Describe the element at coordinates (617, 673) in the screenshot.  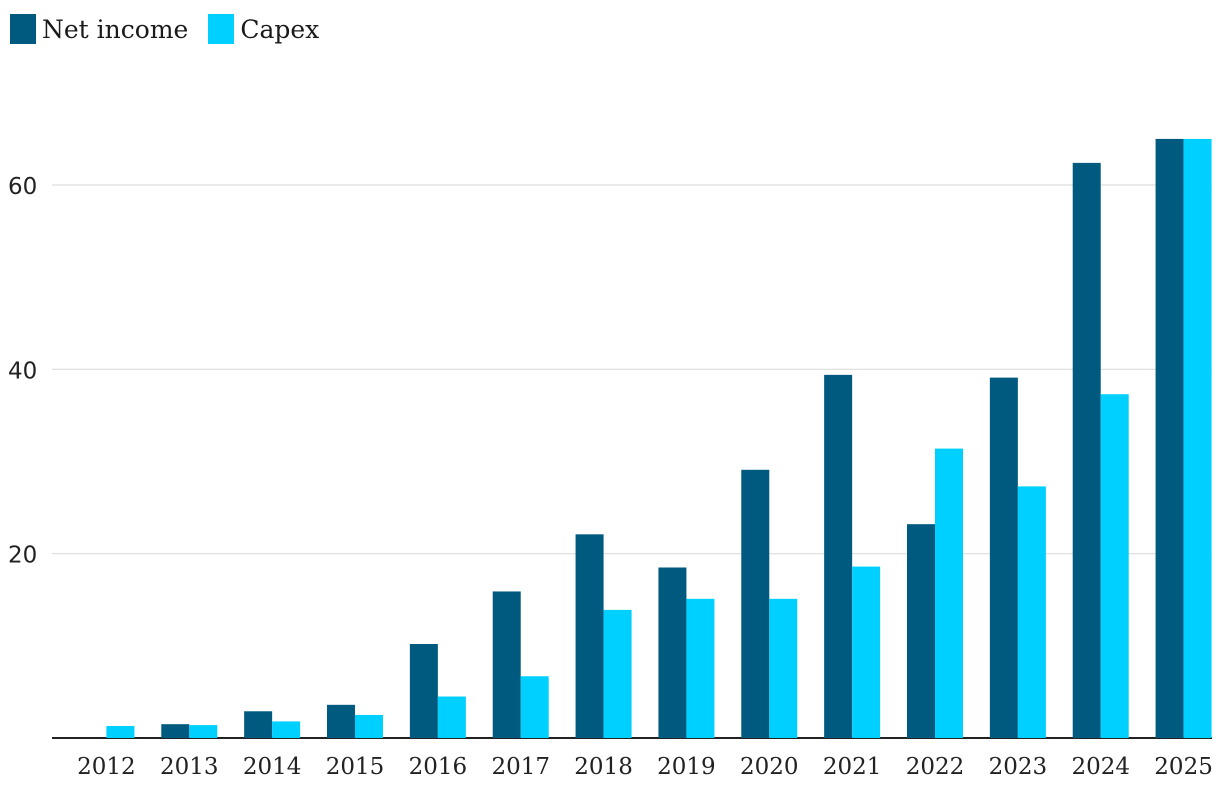
I see `bar-capex-2018` at that location.